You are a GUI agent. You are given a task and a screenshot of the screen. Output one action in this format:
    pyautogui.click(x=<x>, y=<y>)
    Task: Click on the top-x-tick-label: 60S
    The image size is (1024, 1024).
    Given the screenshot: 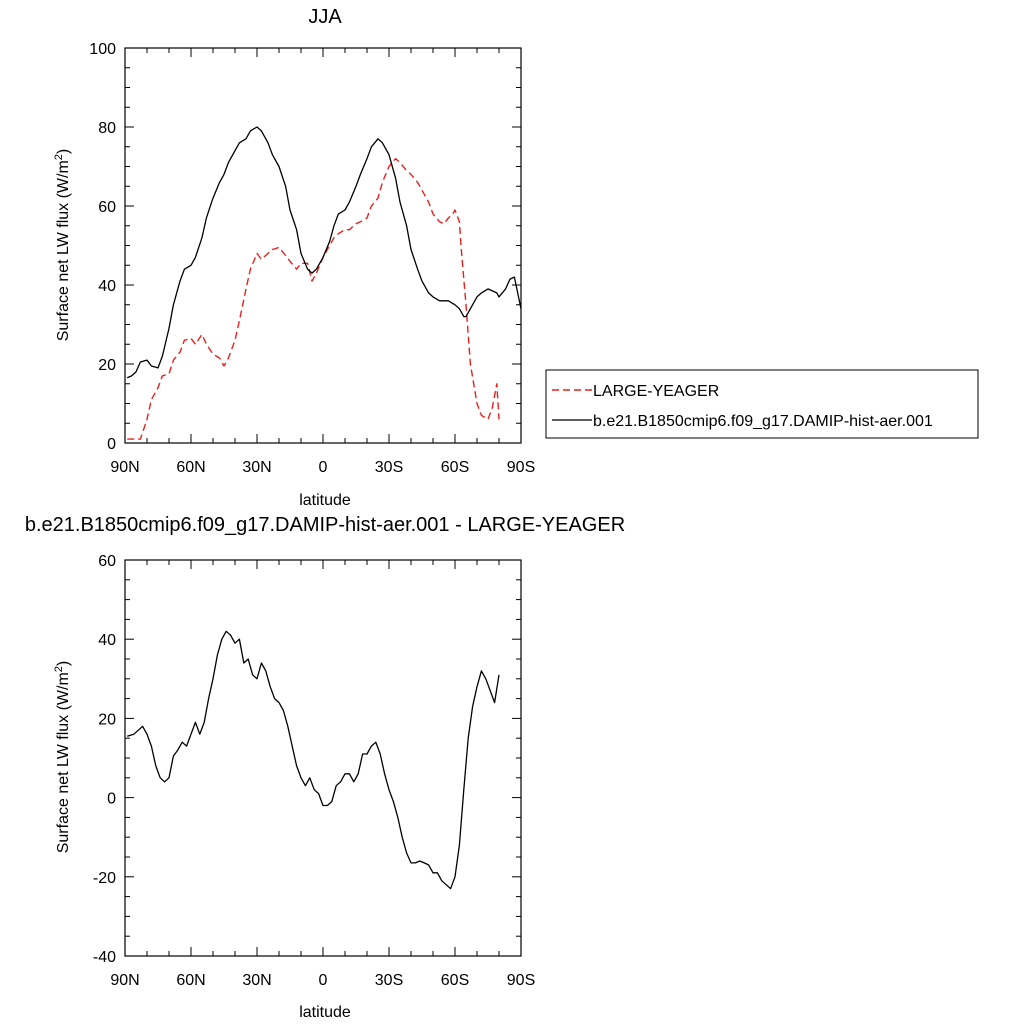 What is the action you would take?
    pyautogui.click(x=455, y=467)
    